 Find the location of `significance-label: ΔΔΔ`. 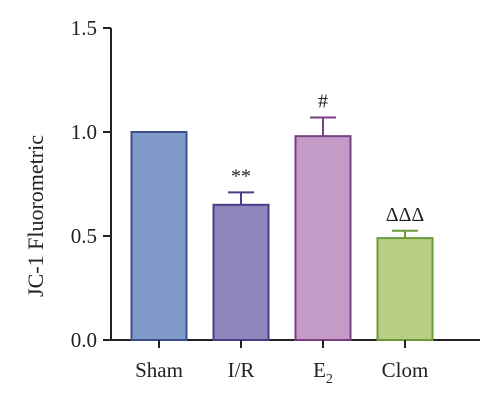

significance-label: ΔΔΔ is located at coordinates (405, 215).